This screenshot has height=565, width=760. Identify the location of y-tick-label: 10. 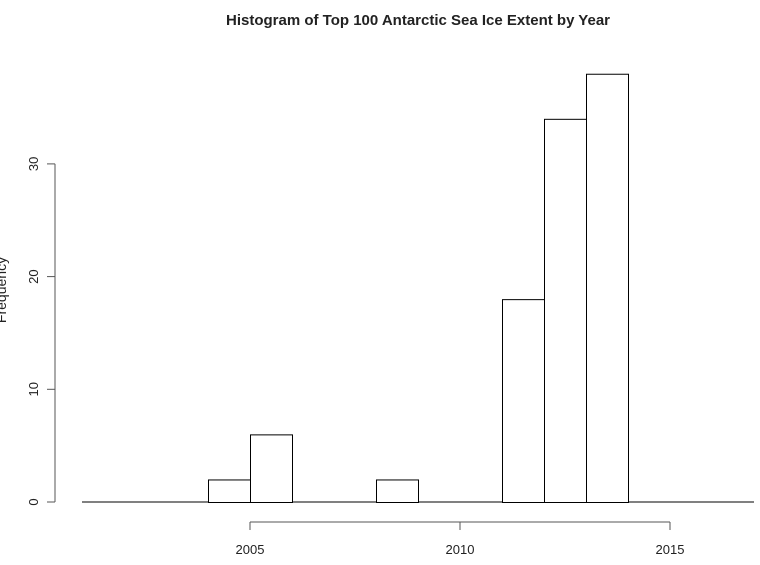
(33, 389).